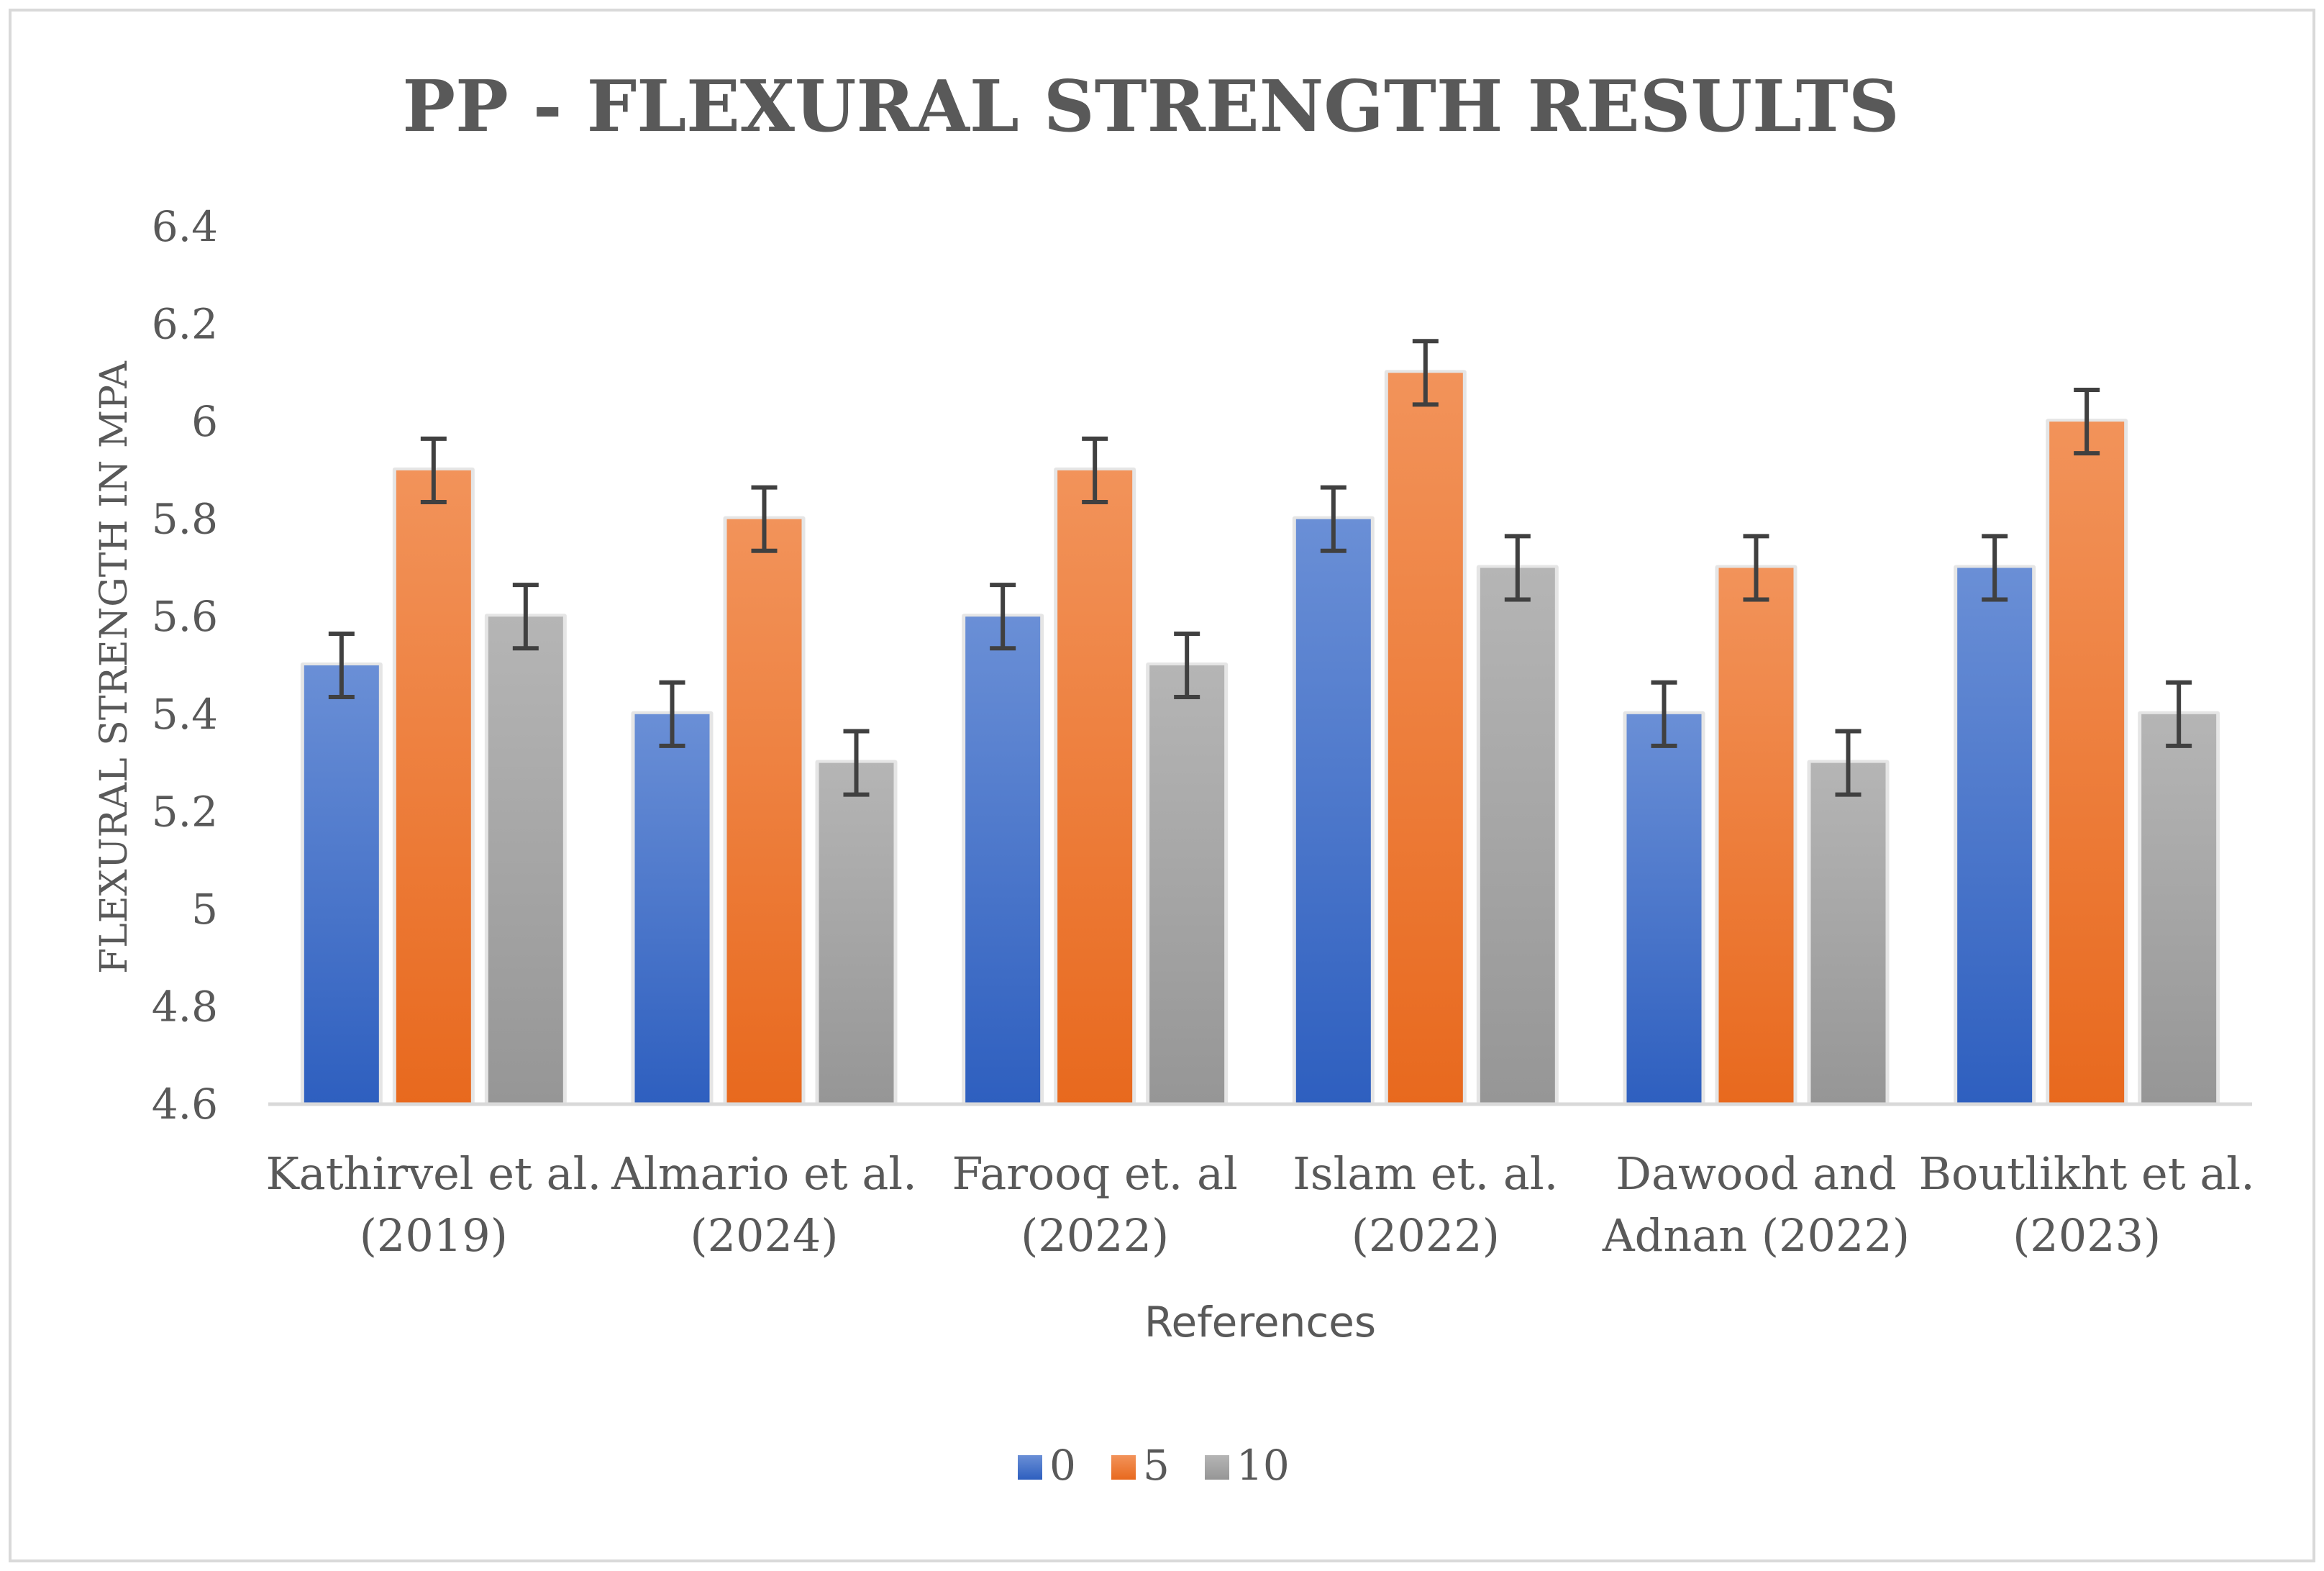 Image resolution: width=2324 pixels, height=1571 pixels. Describe the element at coordinates (185, 811) in the screenshot. I see `y-tick-label: 5.2` at that location.